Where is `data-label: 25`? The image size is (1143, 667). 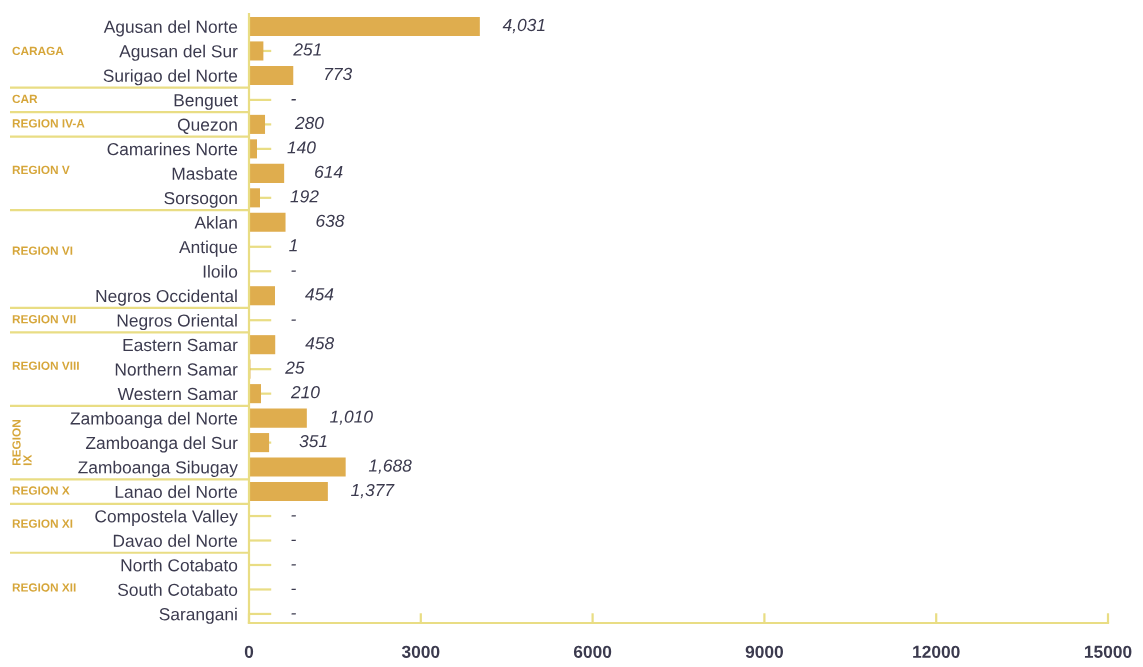
data-label: 25 is located at coordinates (295, 367).